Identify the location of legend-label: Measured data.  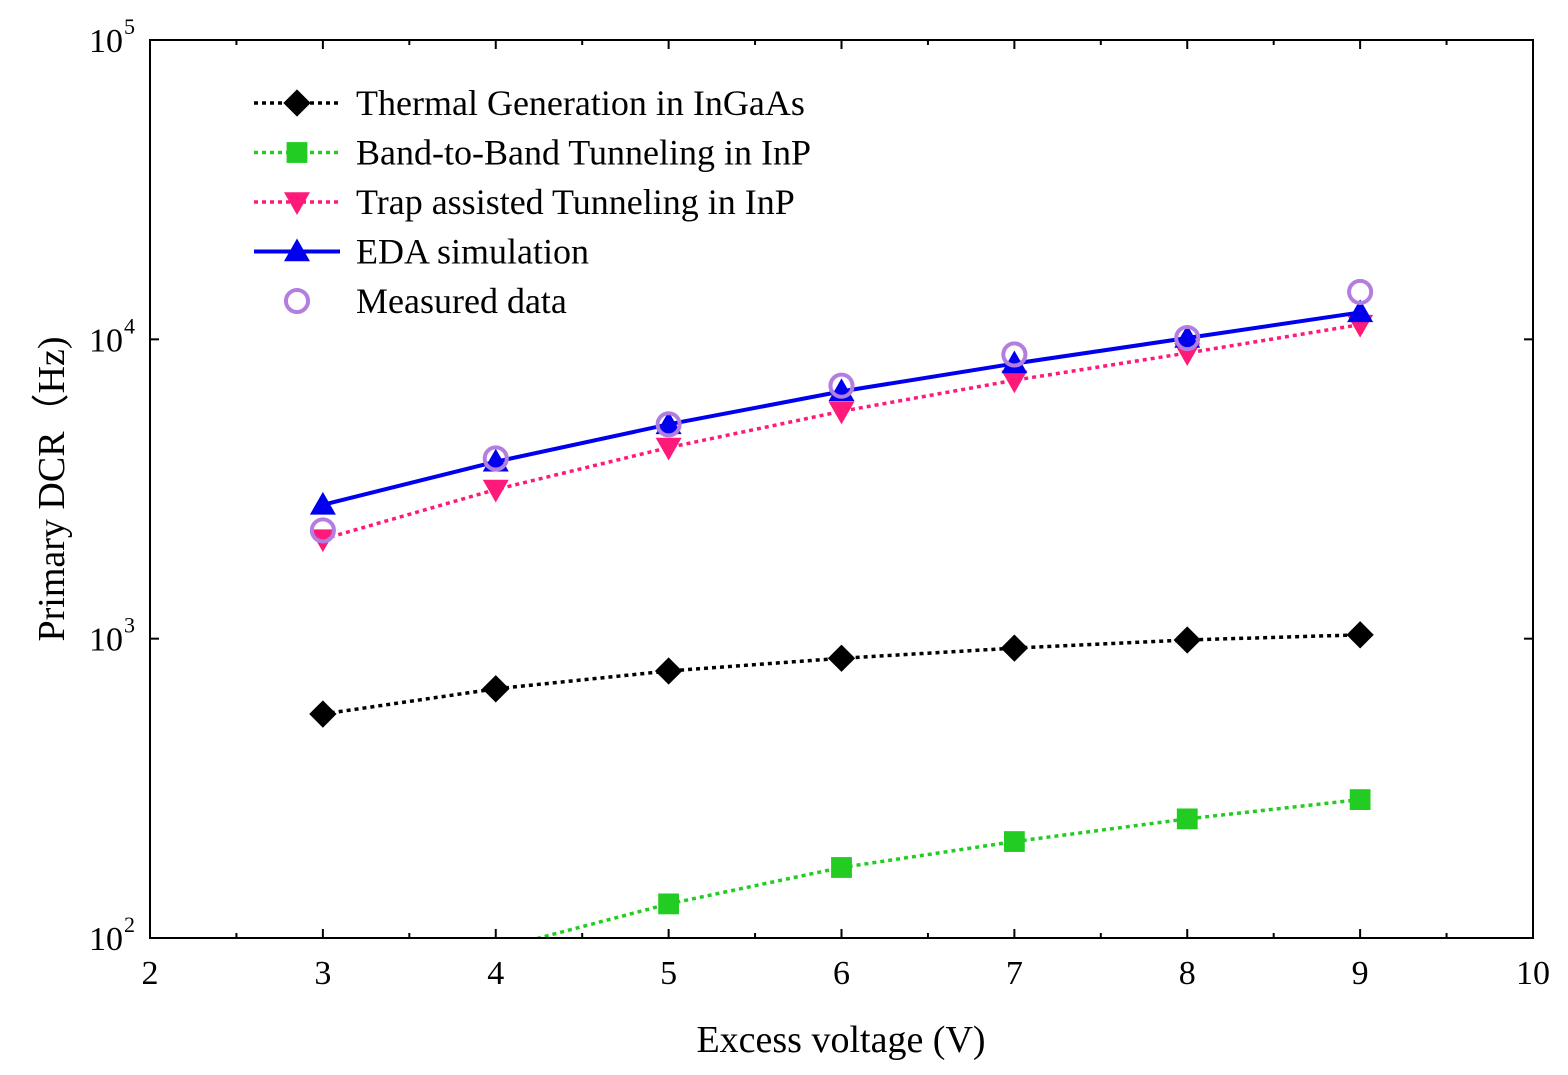
(461, 301).